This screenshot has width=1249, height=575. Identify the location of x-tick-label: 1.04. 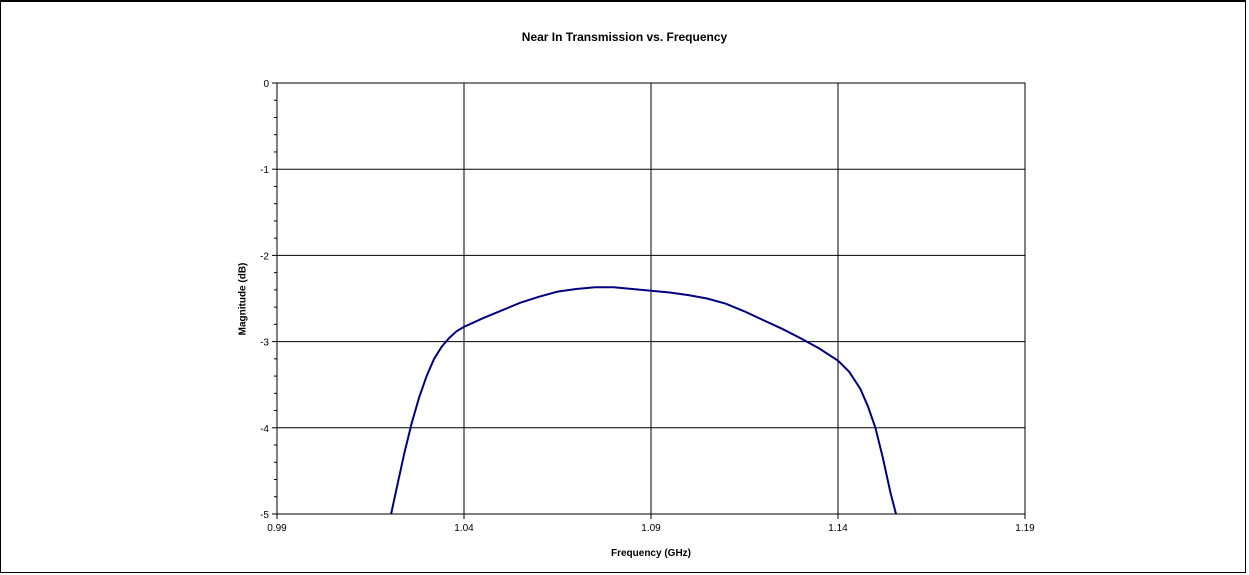
(464, 528).